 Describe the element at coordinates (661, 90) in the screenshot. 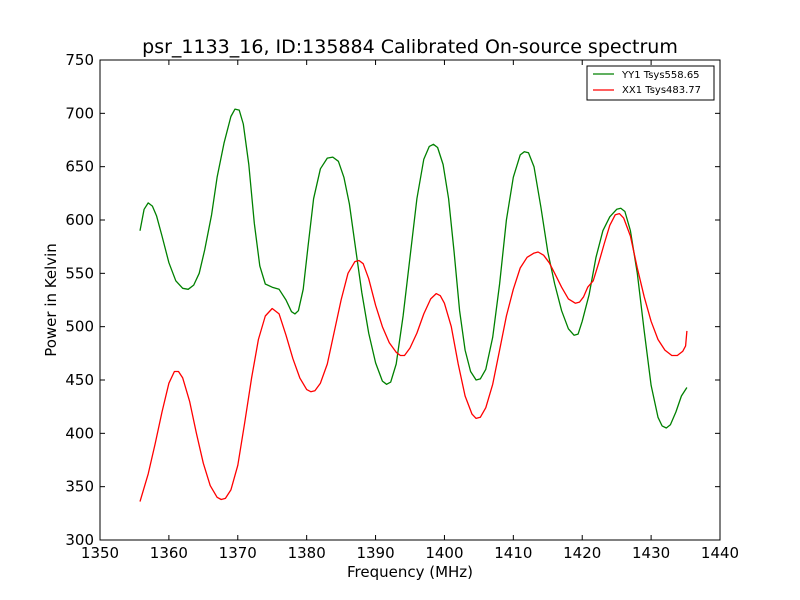

I see `legend-label-xx1: XX1 Tsys483.77` at that location.